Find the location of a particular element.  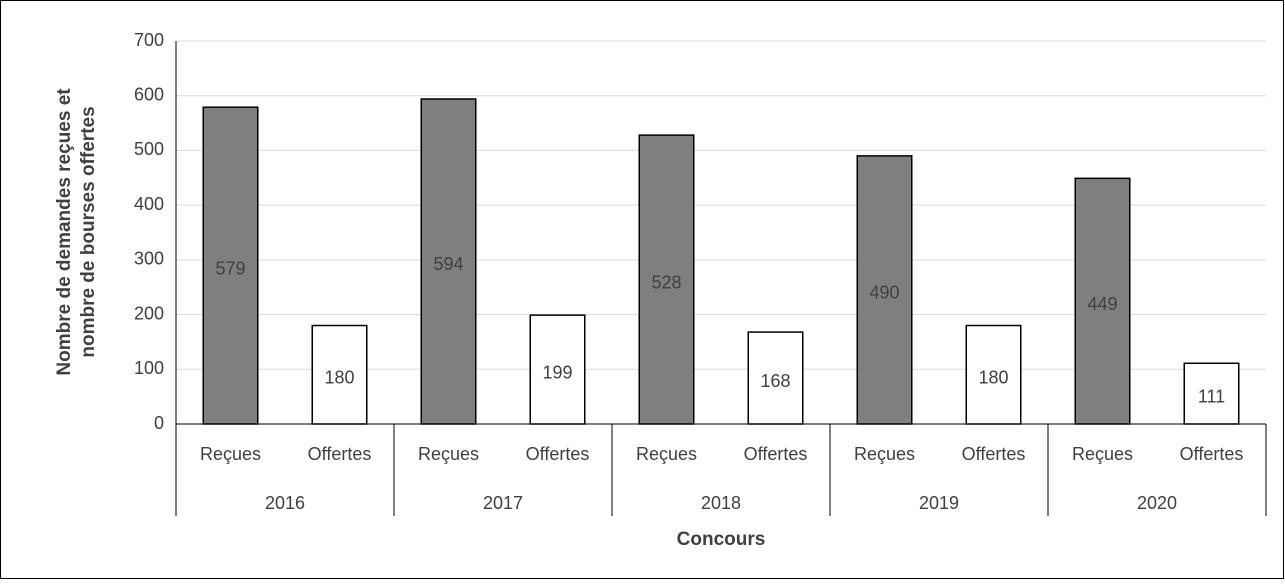

value-label: 490 is located at coordinates (884, 293).